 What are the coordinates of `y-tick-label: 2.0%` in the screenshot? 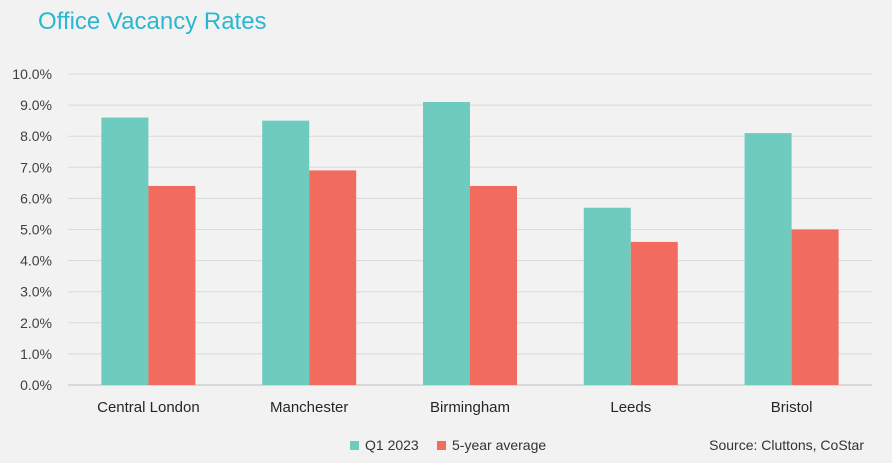 It's located at (36, 323).